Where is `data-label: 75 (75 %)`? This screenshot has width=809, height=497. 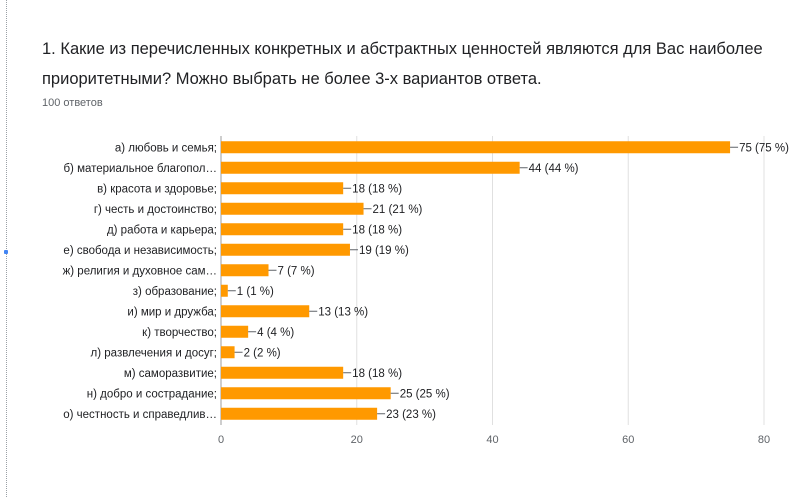 data-label: 75 (75 %) is located at coordinates (764, 148).